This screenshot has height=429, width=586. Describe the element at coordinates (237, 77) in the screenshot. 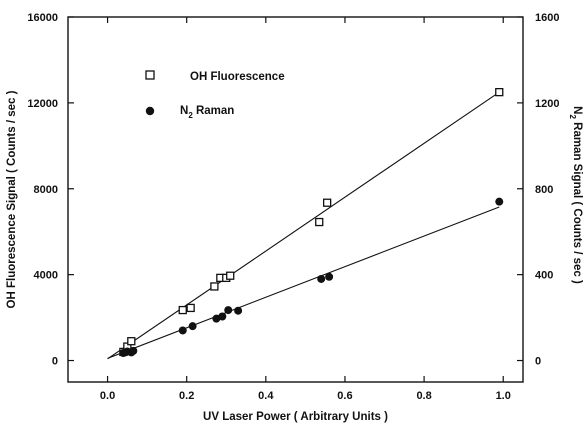

I see `legend-label-oh-fluorescence: OH Fluorescence` at that location.